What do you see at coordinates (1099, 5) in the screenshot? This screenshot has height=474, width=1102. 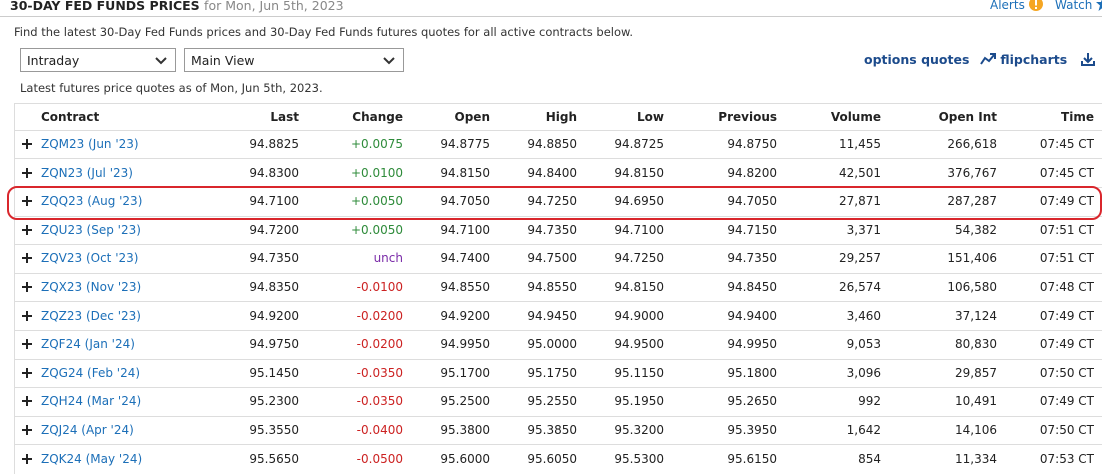 I see `watch-icon` at bounding box center [1099, 5].